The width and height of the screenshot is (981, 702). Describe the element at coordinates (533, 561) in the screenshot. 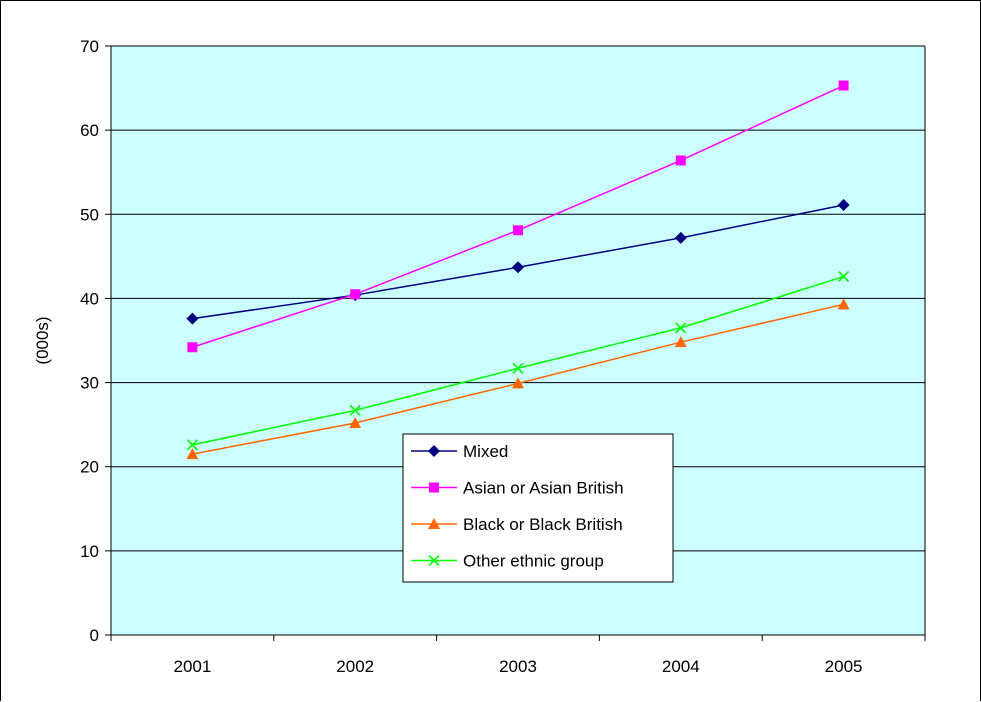

I see `legend-label: Other ethnic group` at that location.